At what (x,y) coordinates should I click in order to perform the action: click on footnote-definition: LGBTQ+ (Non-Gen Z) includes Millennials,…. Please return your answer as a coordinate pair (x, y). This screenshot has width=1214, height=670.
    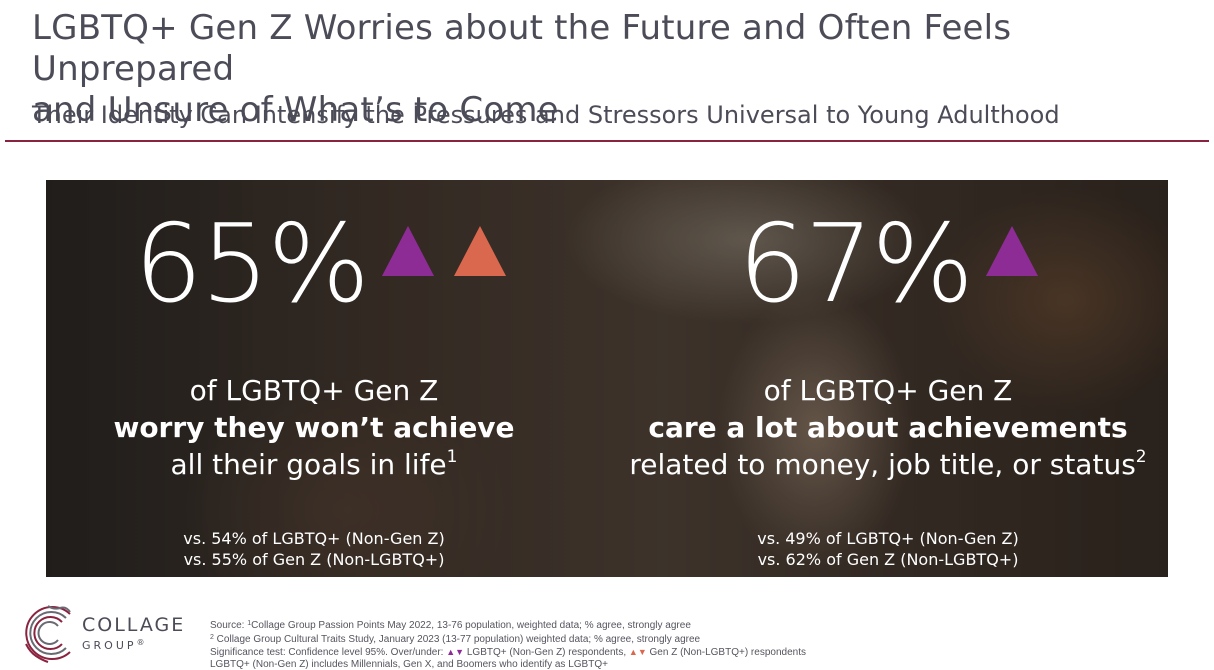
    Looking at the image, I should click on (409, 664).